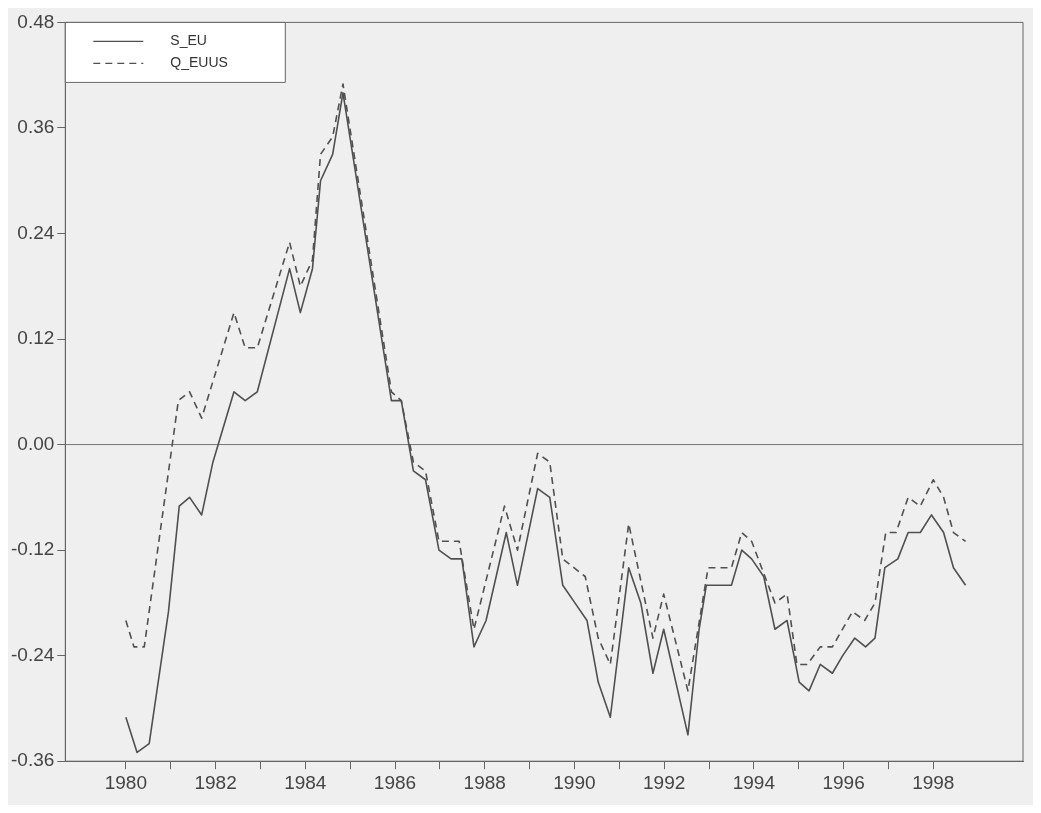 The height and width of the screenshot is (813, 1041). What do you see at coordinates (32, 549) in the screenshot?
I see `y-tick-label: -0.12` at bounding box center [32, 549].